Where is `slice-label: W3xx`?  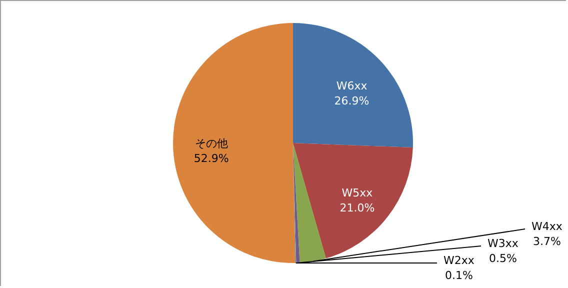
slice-label: W3xx is located at coordinates (503, 243).